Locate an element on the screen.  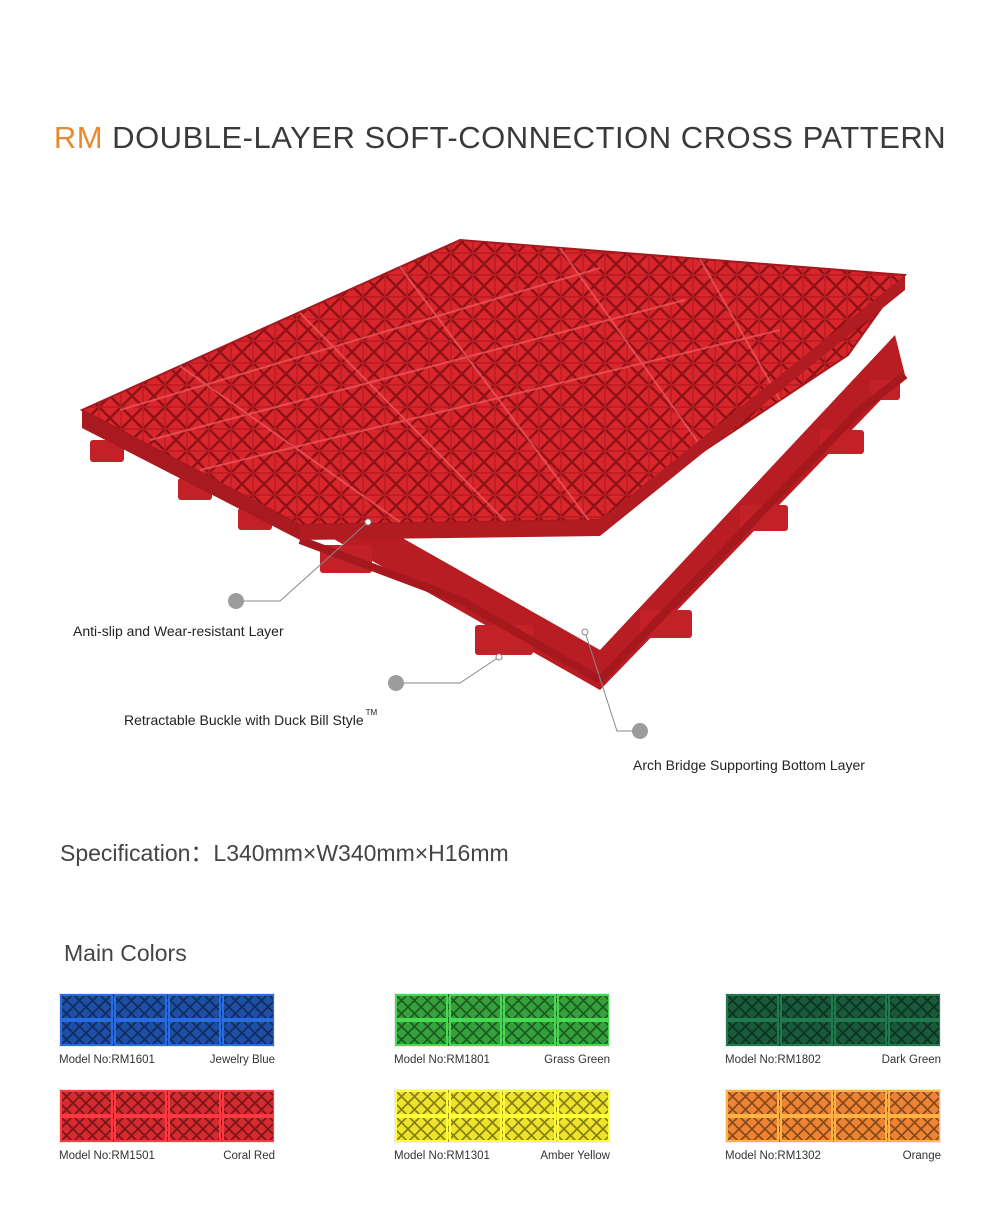
color-name: Dark Green is located at coordinates (911, 1060).